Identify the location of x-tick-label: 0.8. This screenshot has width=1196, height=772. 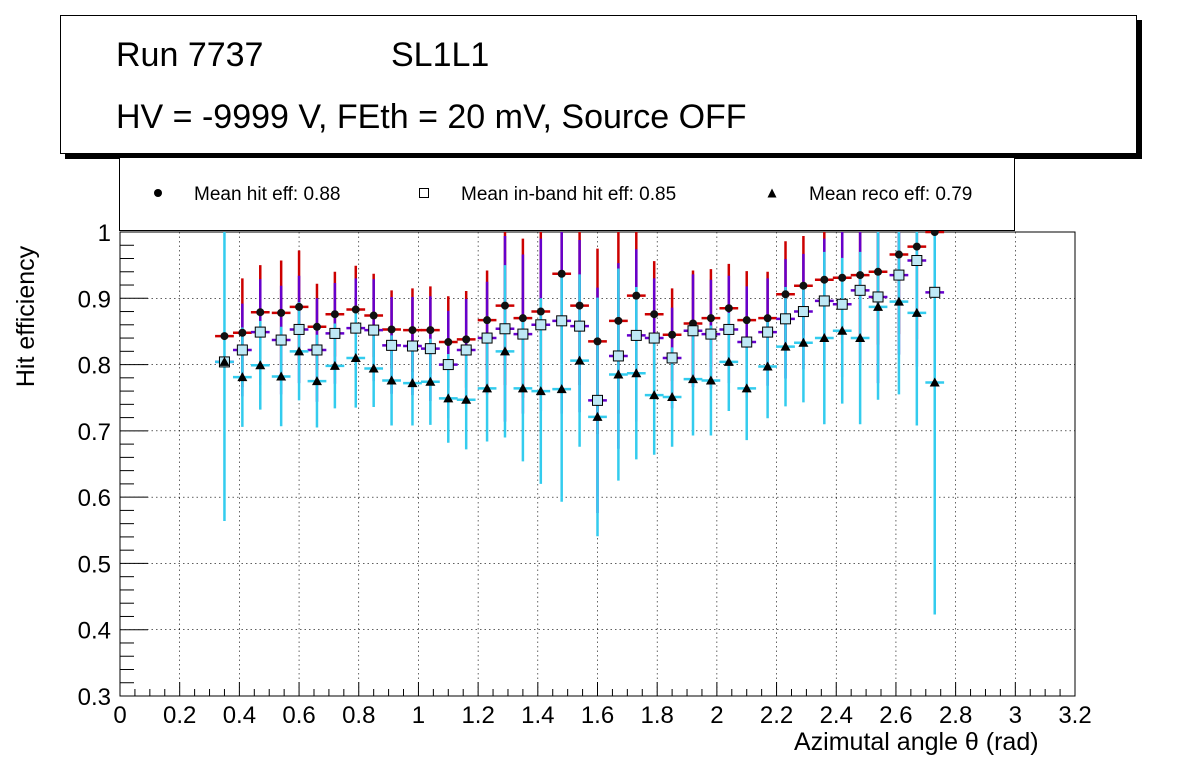
(358, 715).